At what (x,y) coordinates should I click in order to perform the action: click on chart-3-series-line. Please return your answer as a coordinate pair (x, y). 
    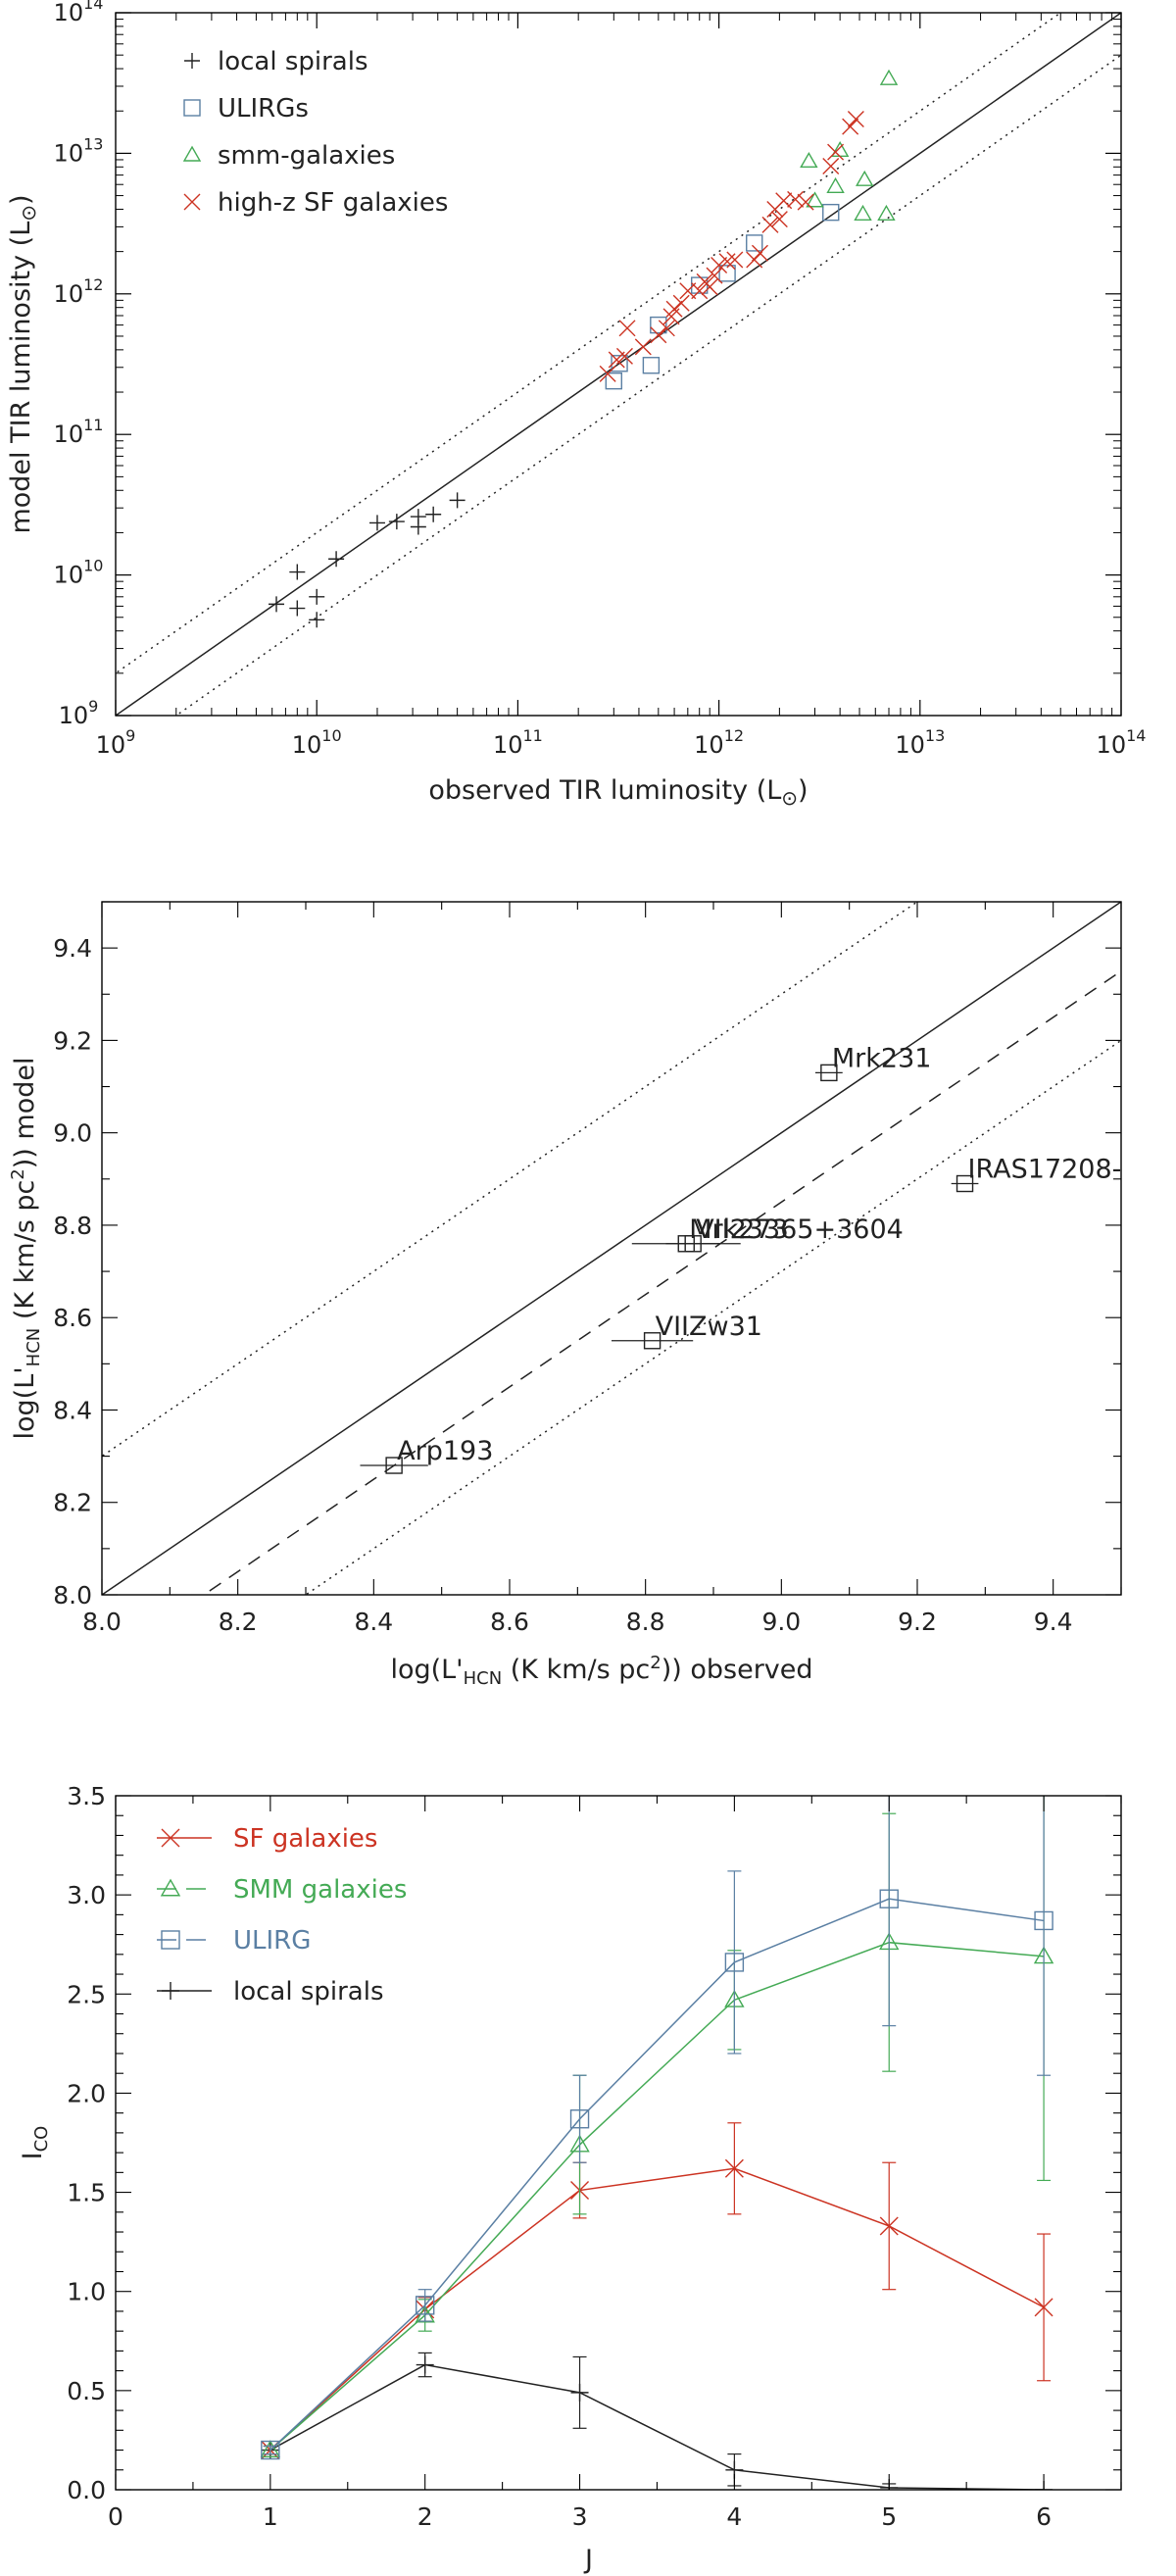
    Looking at the image, I should click on (657, 2175).